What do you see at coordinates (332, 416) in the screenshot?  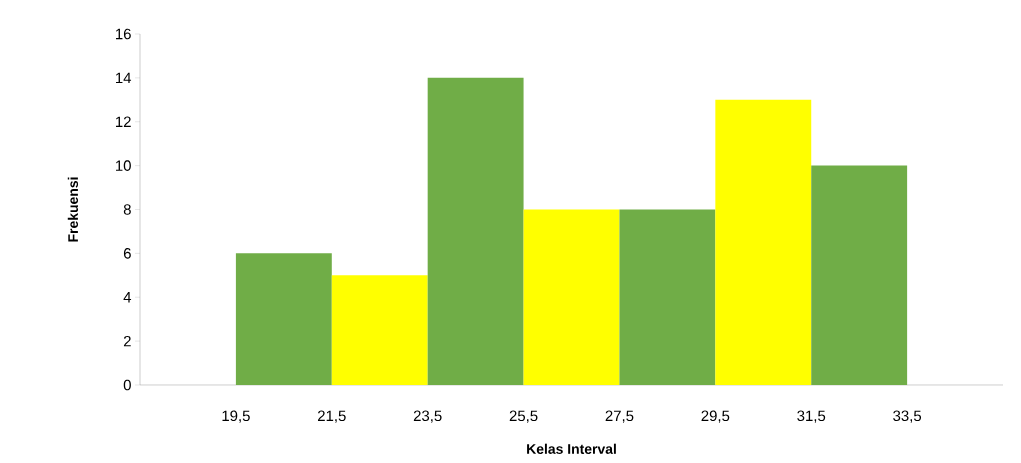 I see `x-tick-label: 21,5` at bounding box center [332, 416].